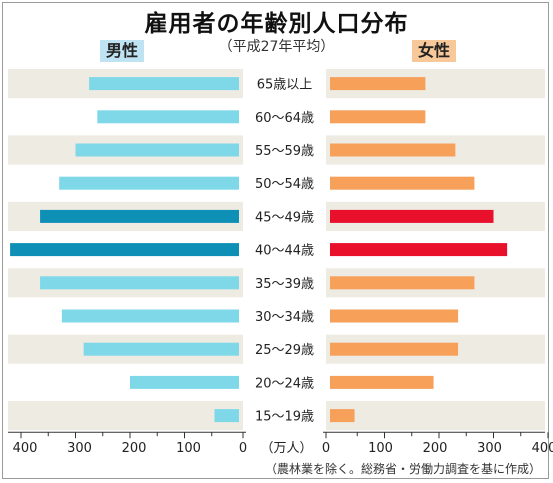  What do you see at coordinates (276, 24) in the screenshot?
I see `chart-title: 雇用者の年齢別人口分布` at bounding box center [276, 24].